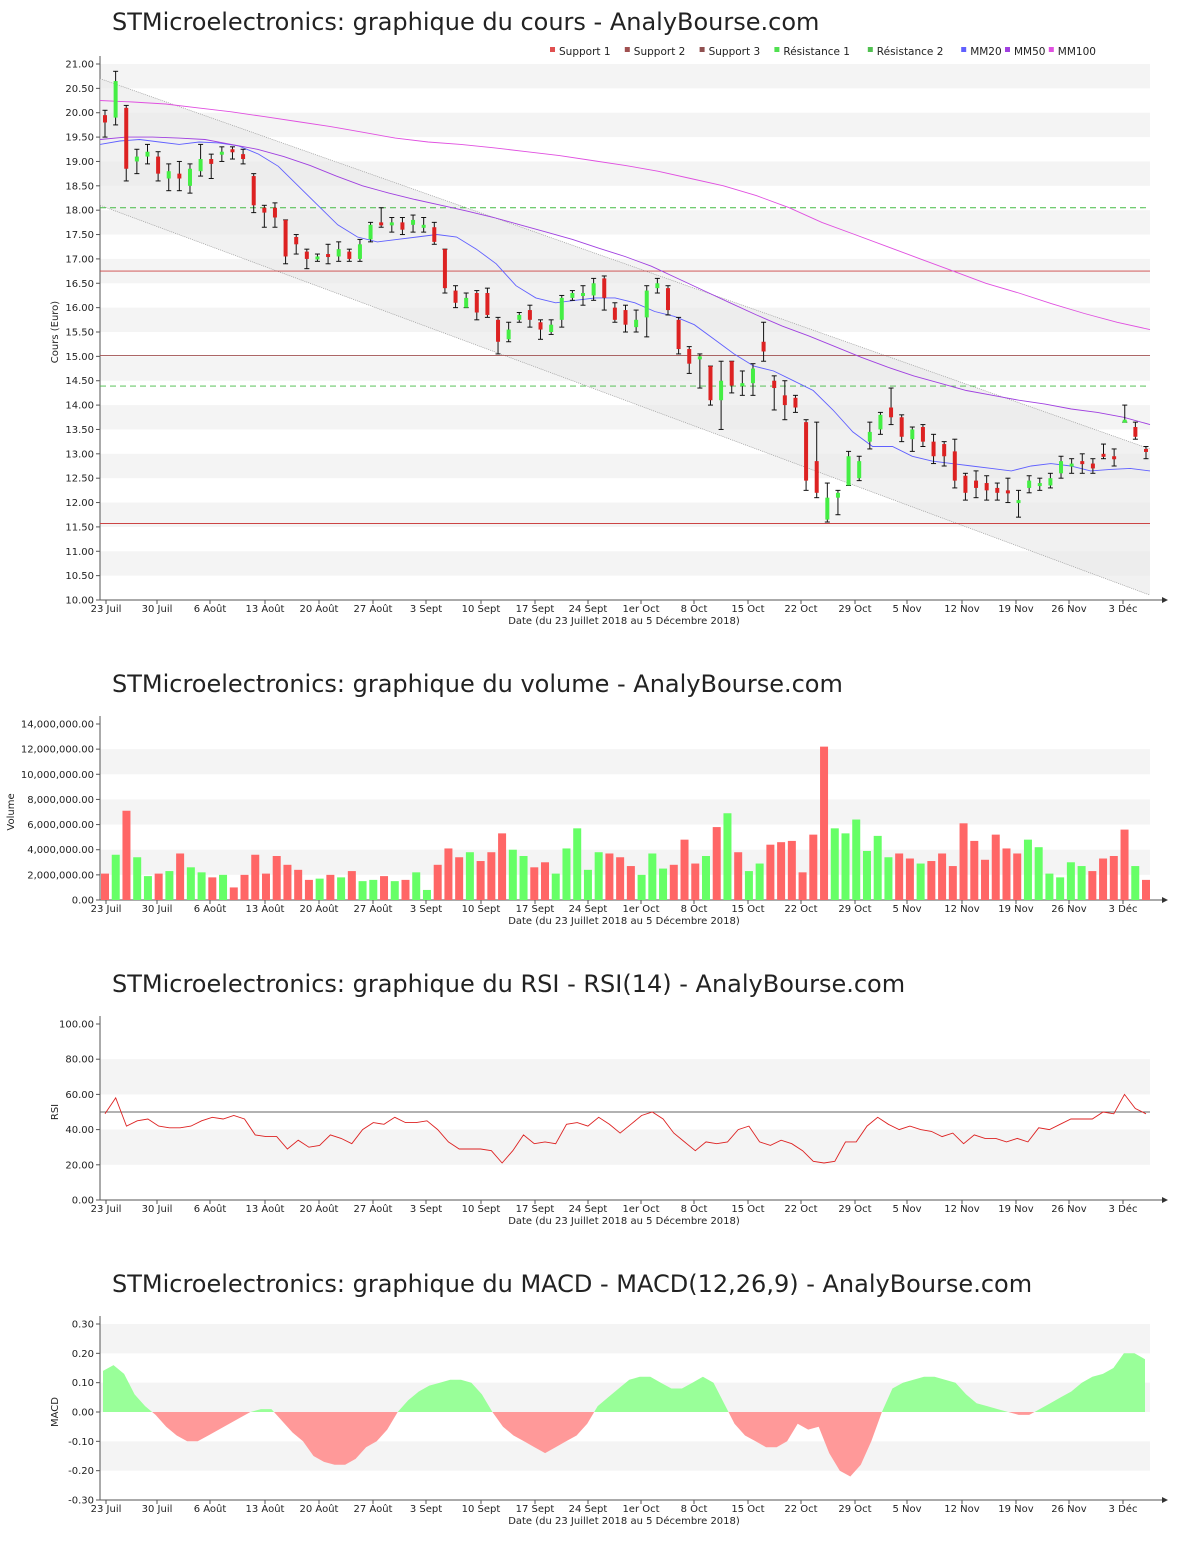 This screenshot has height=1550, width=1200. What do you see at coordinates (319, 909) in the screenshot?
I see `volume-x-tick-label: 20 Août` at bounding box center [319, 909].